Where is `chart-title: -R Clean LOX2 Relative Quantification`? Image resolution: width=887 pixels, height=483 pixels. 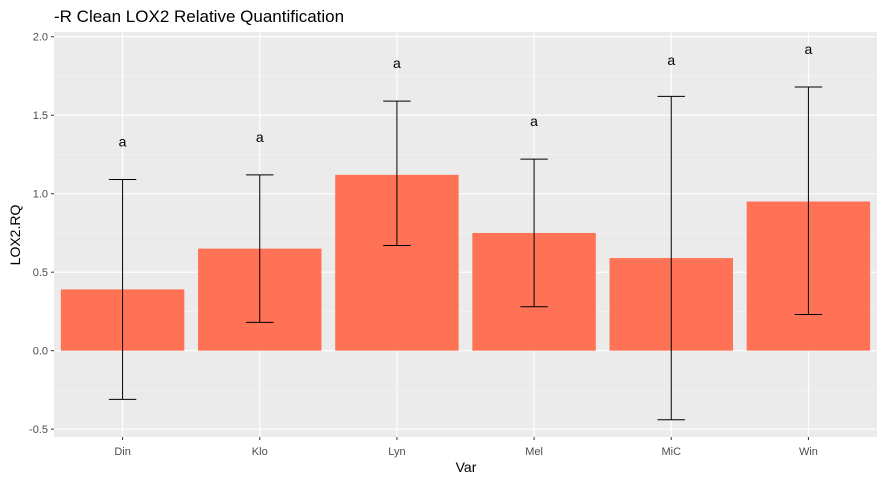 chart-title: -R Clean LOX2 Relative Quantification is located at coordinates (199, 16).